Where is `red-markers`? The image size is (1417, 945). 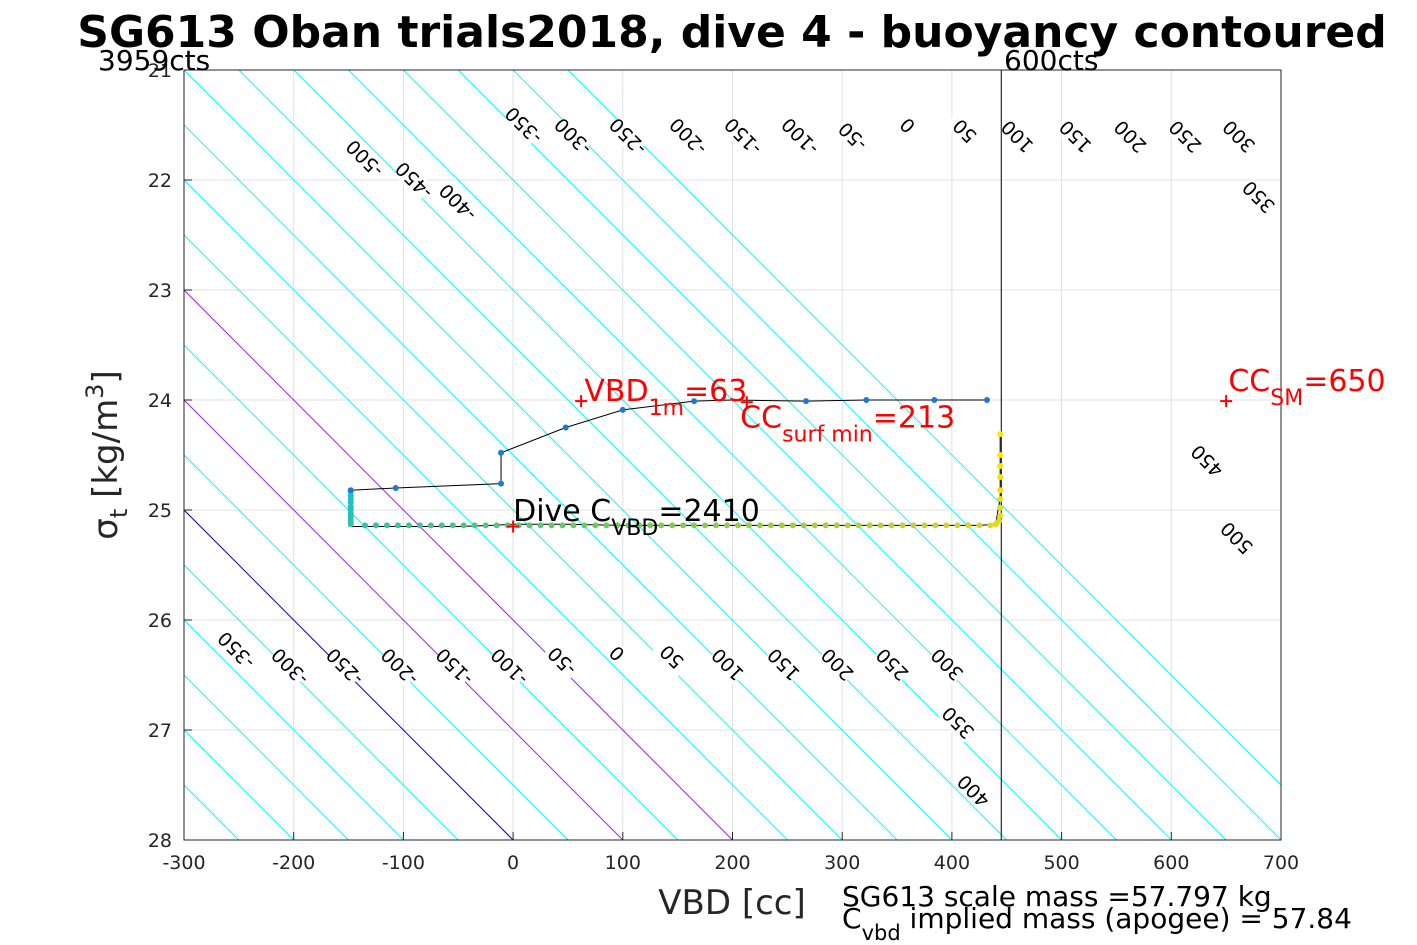 red-markers is located at coordinates (870, 464).